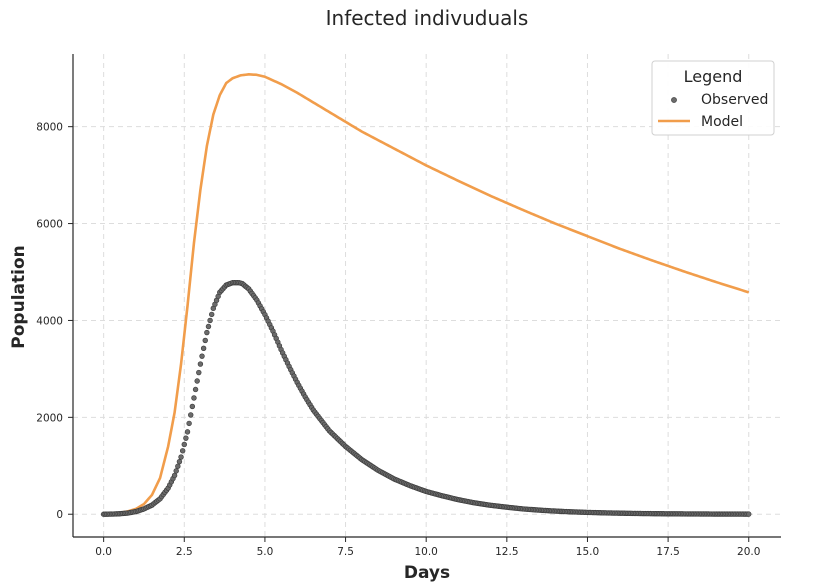 The height and width of the screenshot is (588, 817). I want to click on x-ticks: 0.0 2.5 5.0 7.5 10.0 12.5 15.0 17.5 20.0, so click(427, 547).